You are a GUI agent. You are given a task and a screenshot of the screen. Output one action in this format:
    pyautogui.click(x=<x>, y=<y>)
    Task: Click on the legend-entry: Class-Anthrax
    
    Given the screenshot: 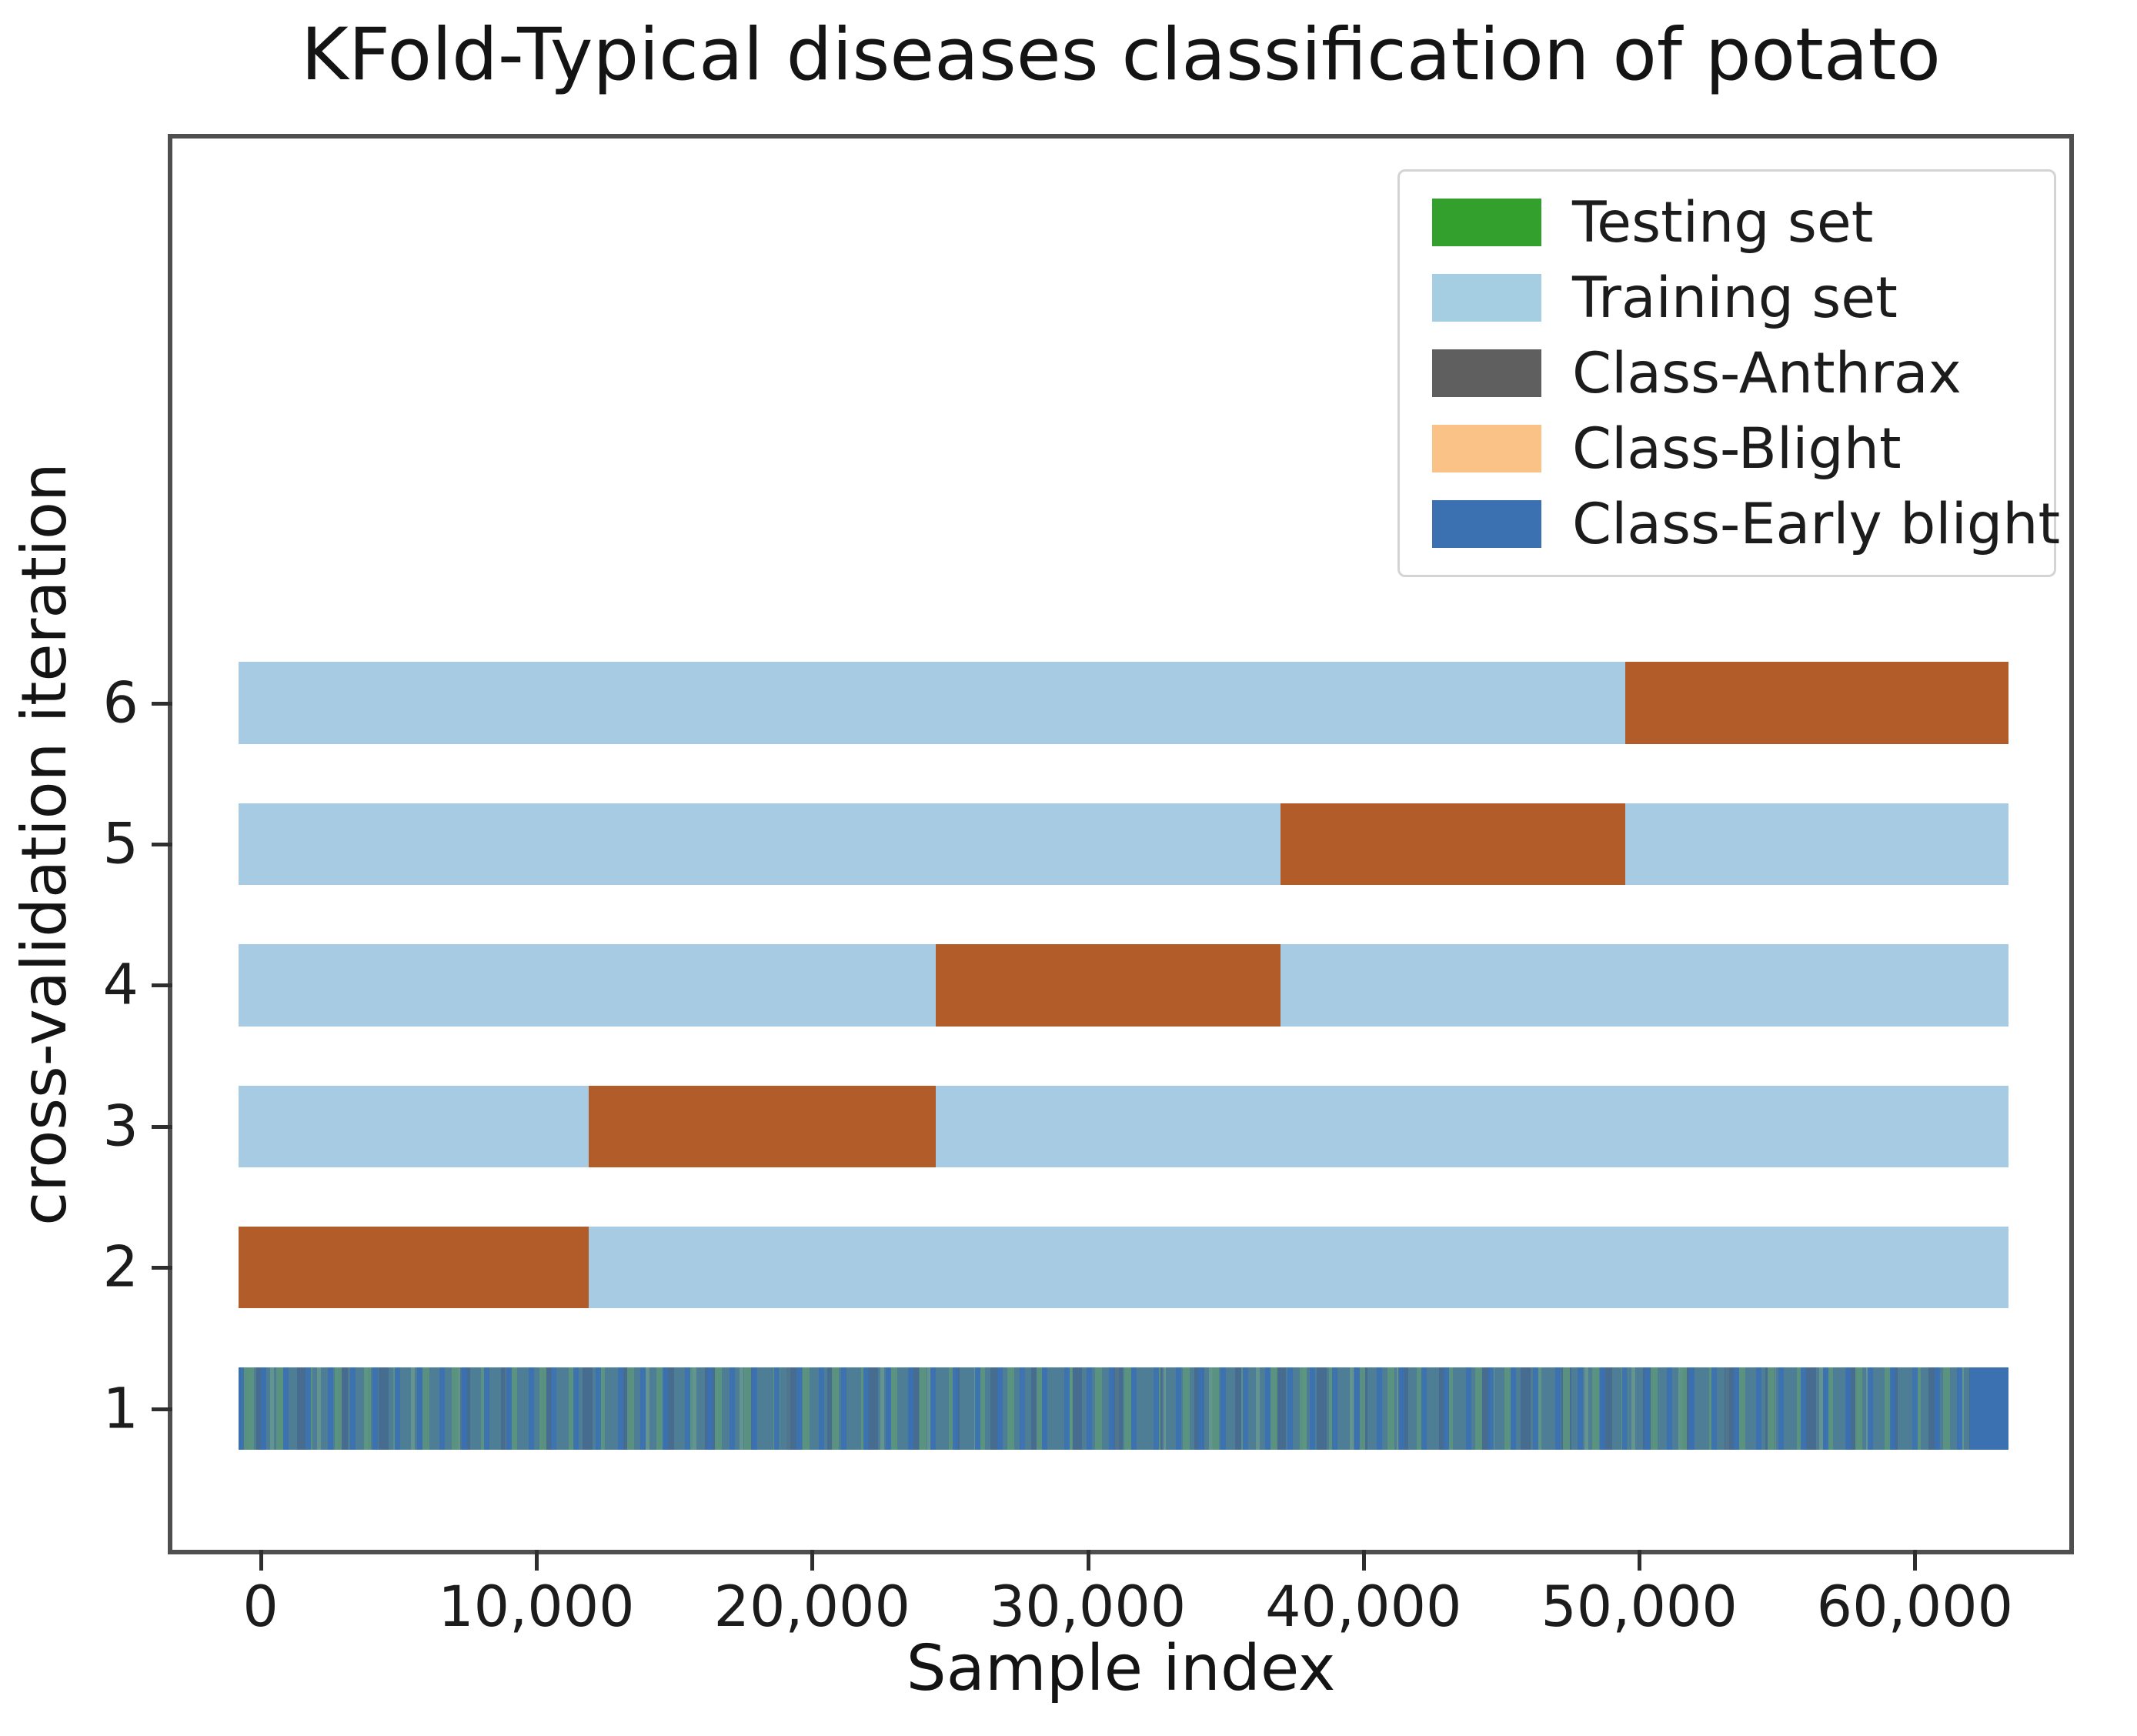 What is the action you would take?
    pyautogui.click(x=1743, y=373)
    